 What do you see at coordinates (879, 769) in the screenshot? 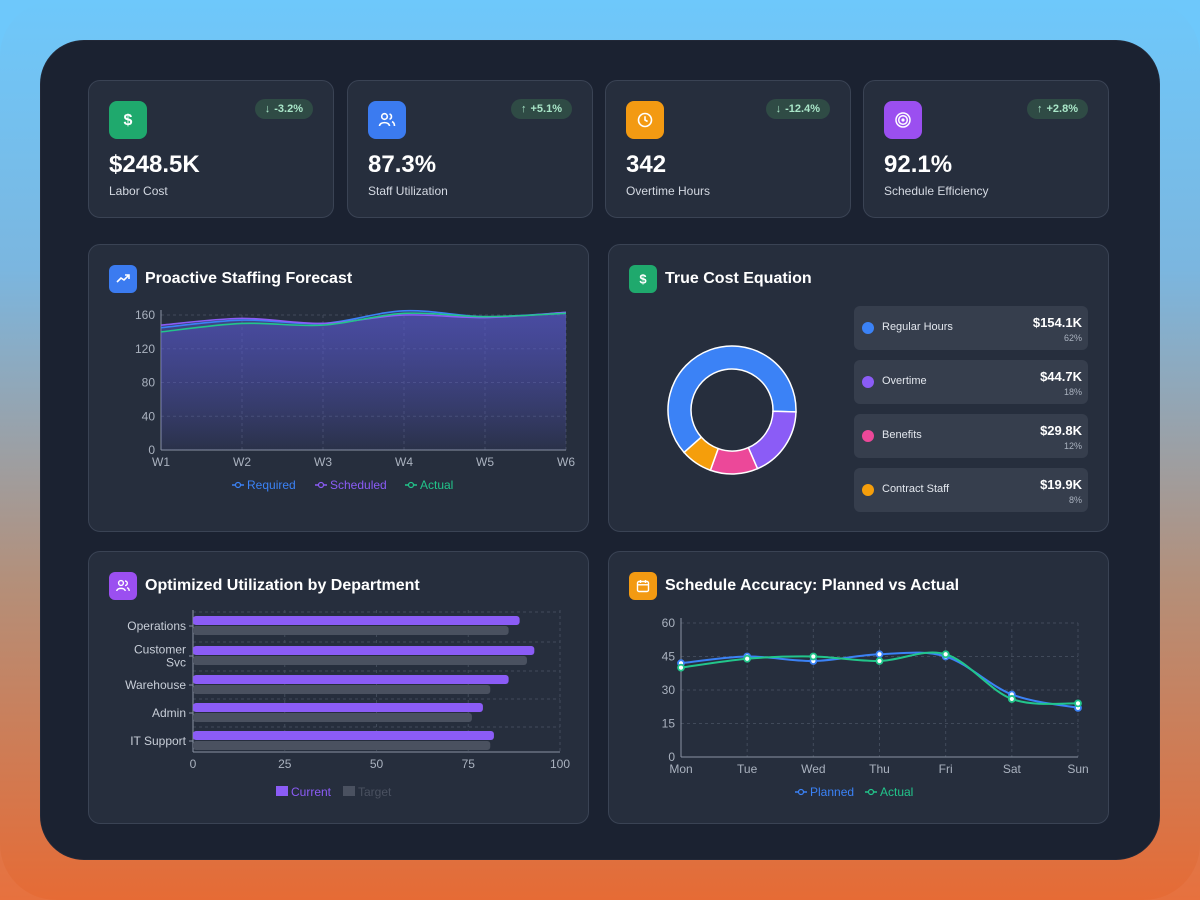
I see `x-tick-label: Thu` at bounding box center [879, 769].